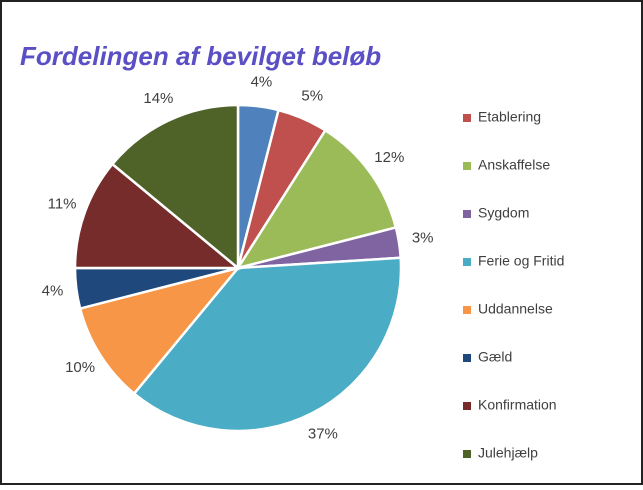 This screenshot has height=490, width=643. What do you see at coordinates (323, 434) in the screenshot?
I see `data-label: 37%` at bounding box center [323, 434].